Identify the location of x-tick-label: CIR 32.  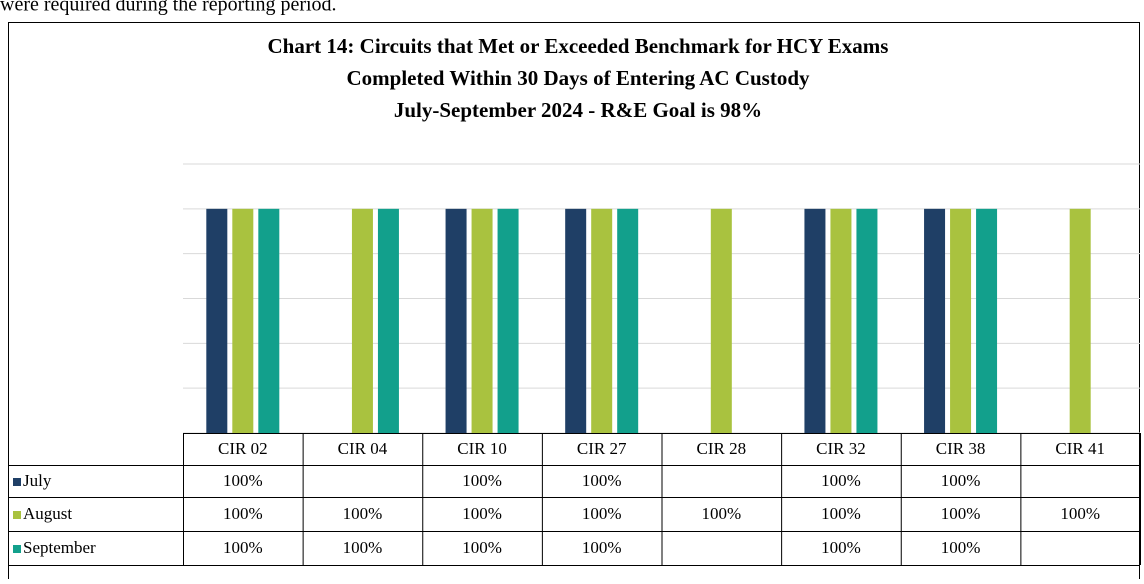
(841, 448).